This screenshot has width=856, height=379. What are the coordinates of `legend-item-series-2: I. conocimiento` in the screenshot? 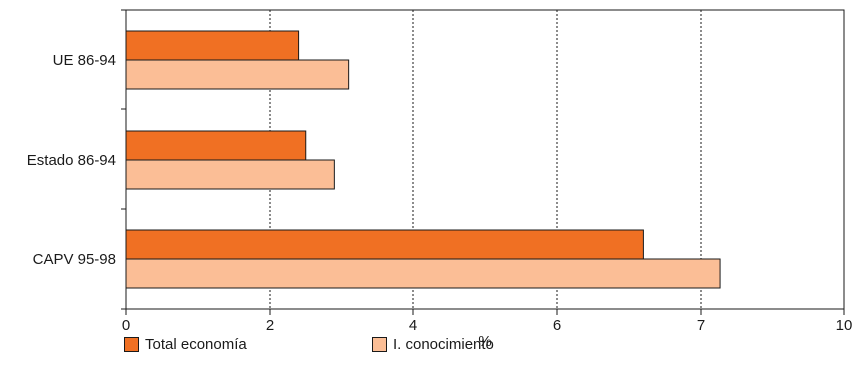 It's located at (433, 344).